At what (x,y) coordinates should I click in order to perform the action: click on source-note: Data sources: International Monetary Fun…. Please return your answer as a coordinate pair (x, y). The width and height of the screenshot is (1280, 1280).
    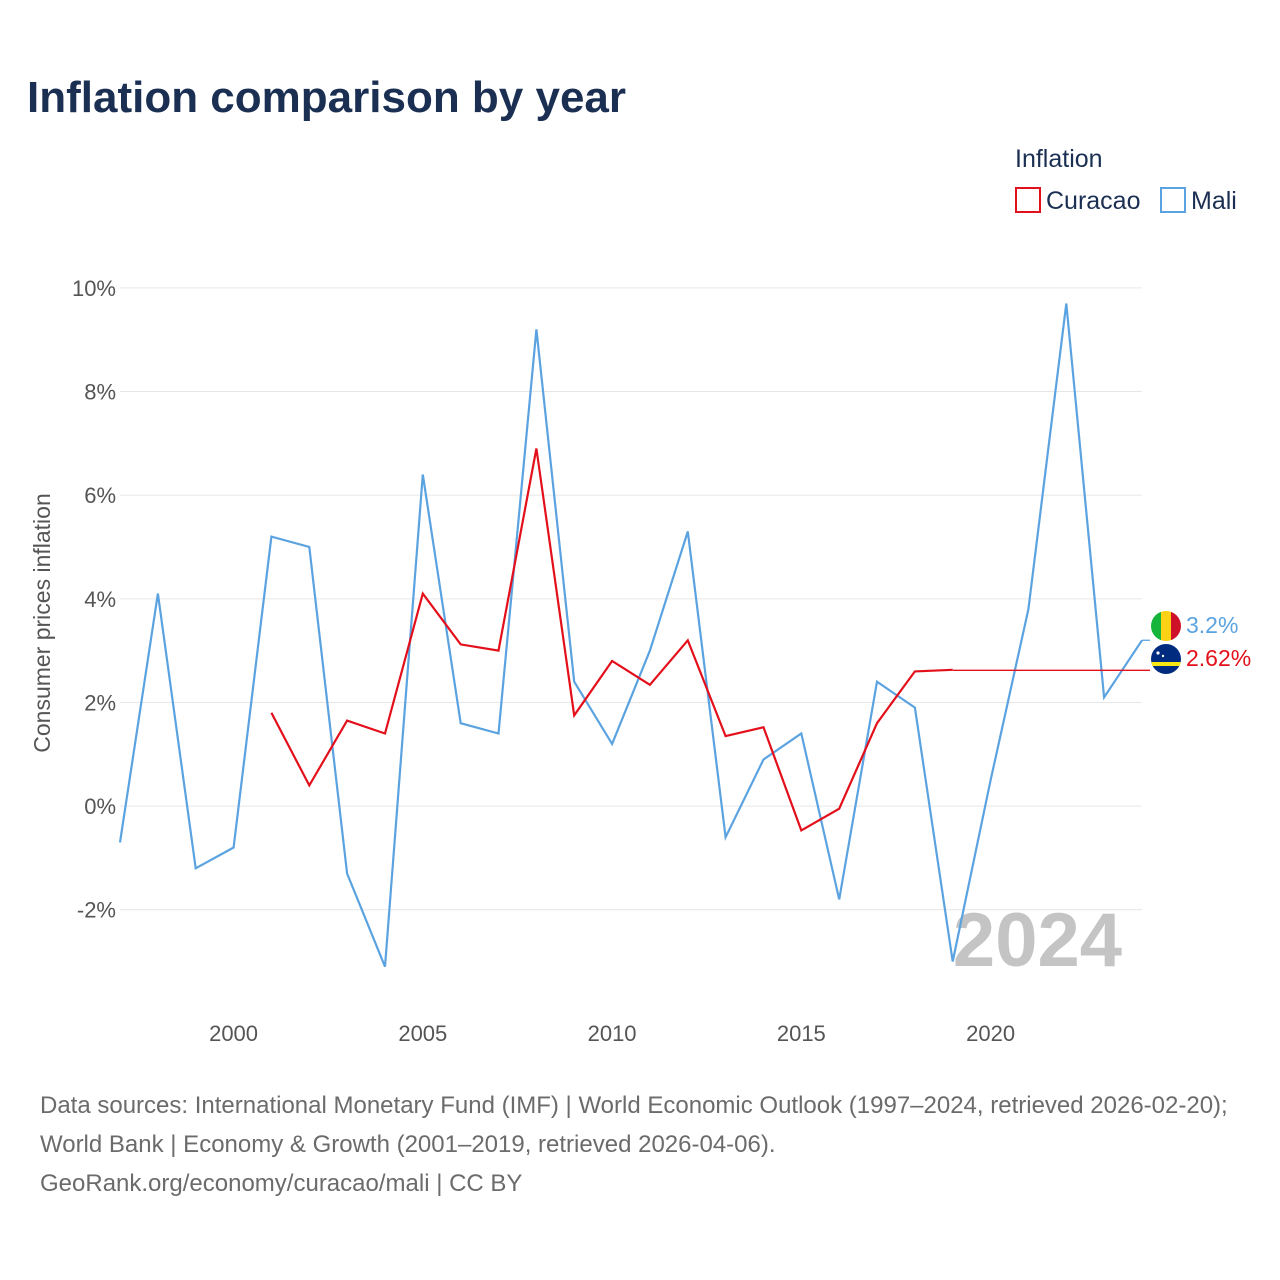
    Looking at the image, I should click on (645, 1144).